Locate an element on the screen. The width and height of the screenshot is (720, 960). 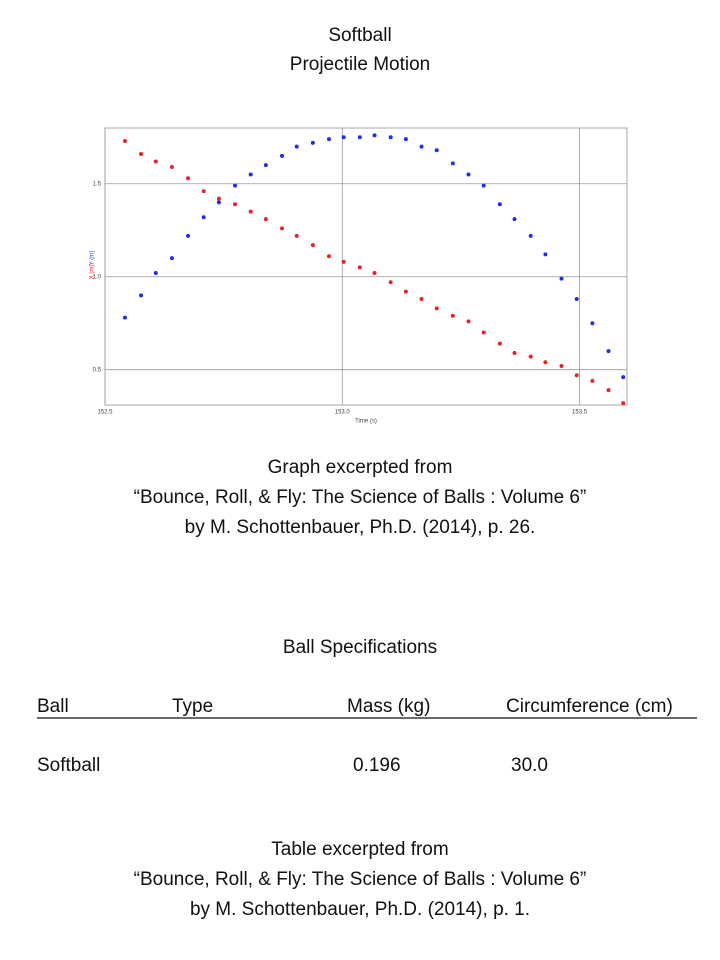
x-axis-label: Time (s) is located at coordinates (366, 422).